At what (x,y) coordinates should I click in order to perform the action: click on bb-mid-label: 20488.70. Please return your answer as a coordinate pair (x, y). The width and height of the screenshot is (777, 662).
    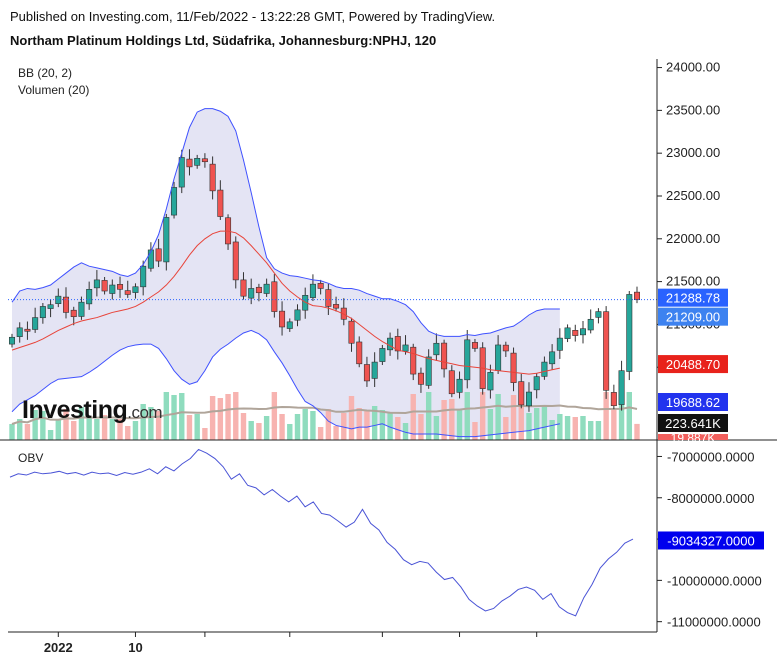
    Looking at the image, I should click on (693, 364).